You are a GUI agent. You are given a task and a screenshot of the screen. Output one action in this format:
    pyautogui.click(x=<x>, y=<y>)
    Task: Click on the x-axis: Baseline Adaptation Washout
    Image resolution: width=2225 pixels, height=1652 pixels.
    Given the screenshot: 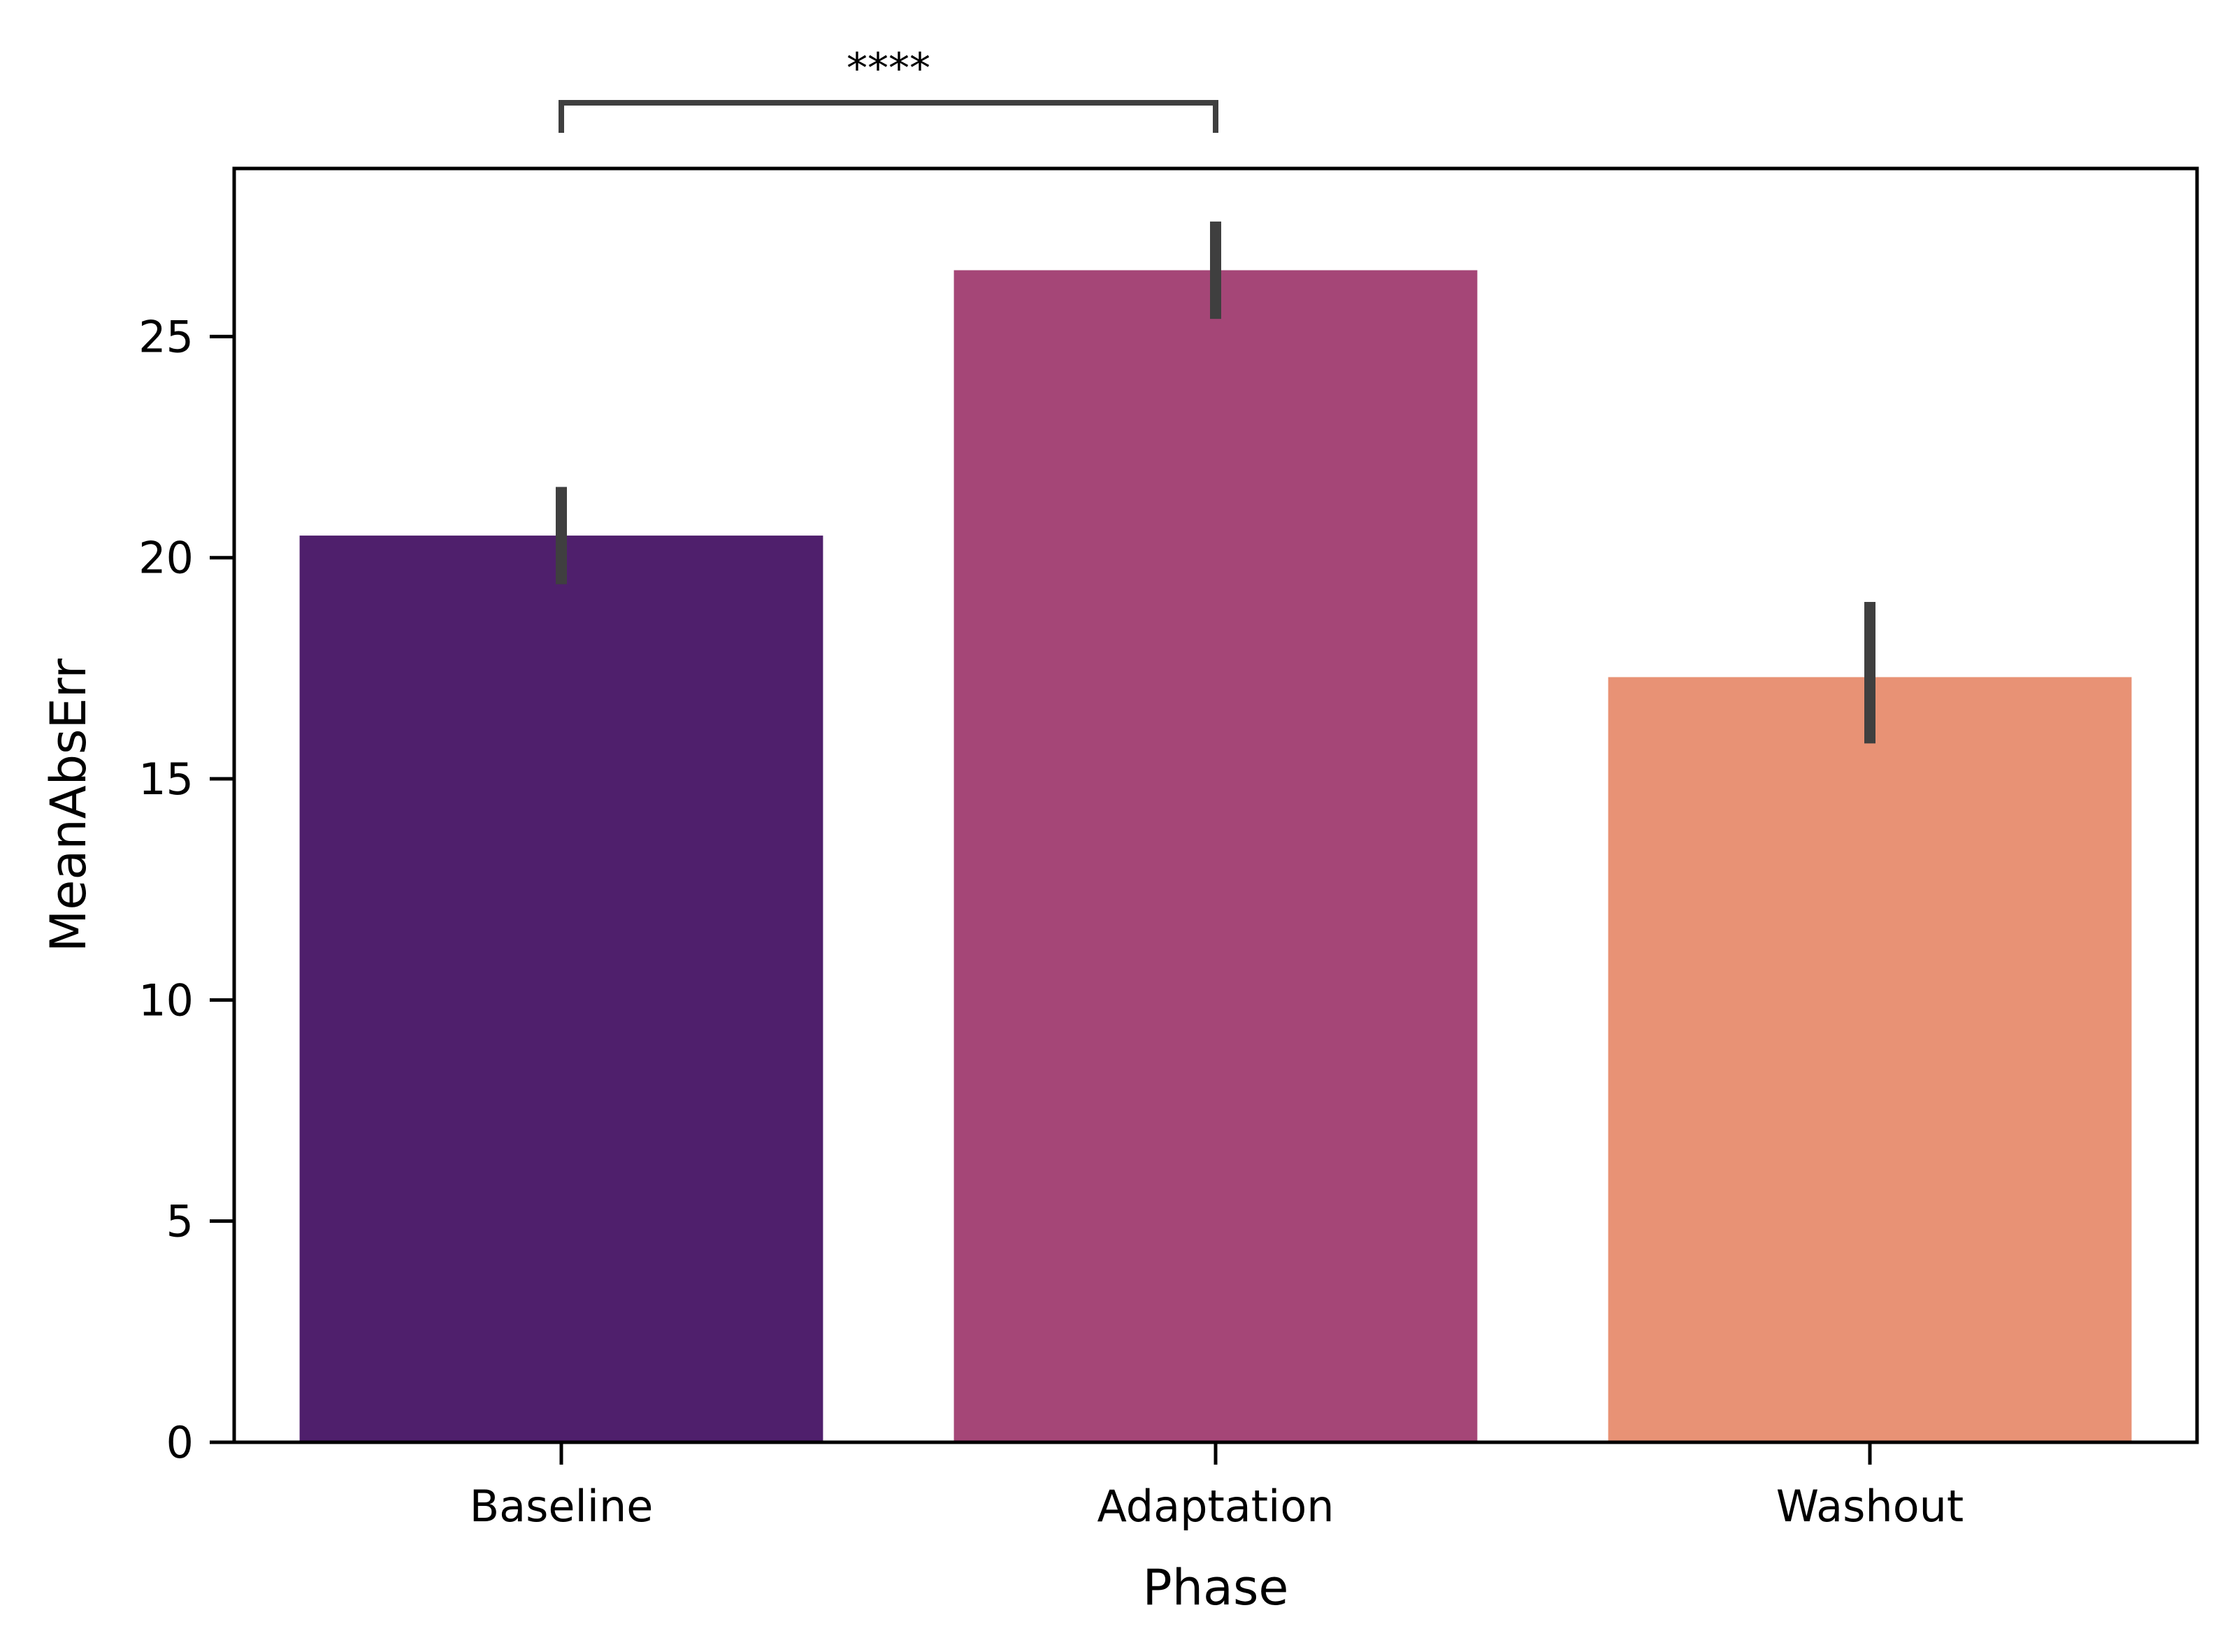 What is the action you would take?
    pyautogui.click(x=1217, y=1487)
    